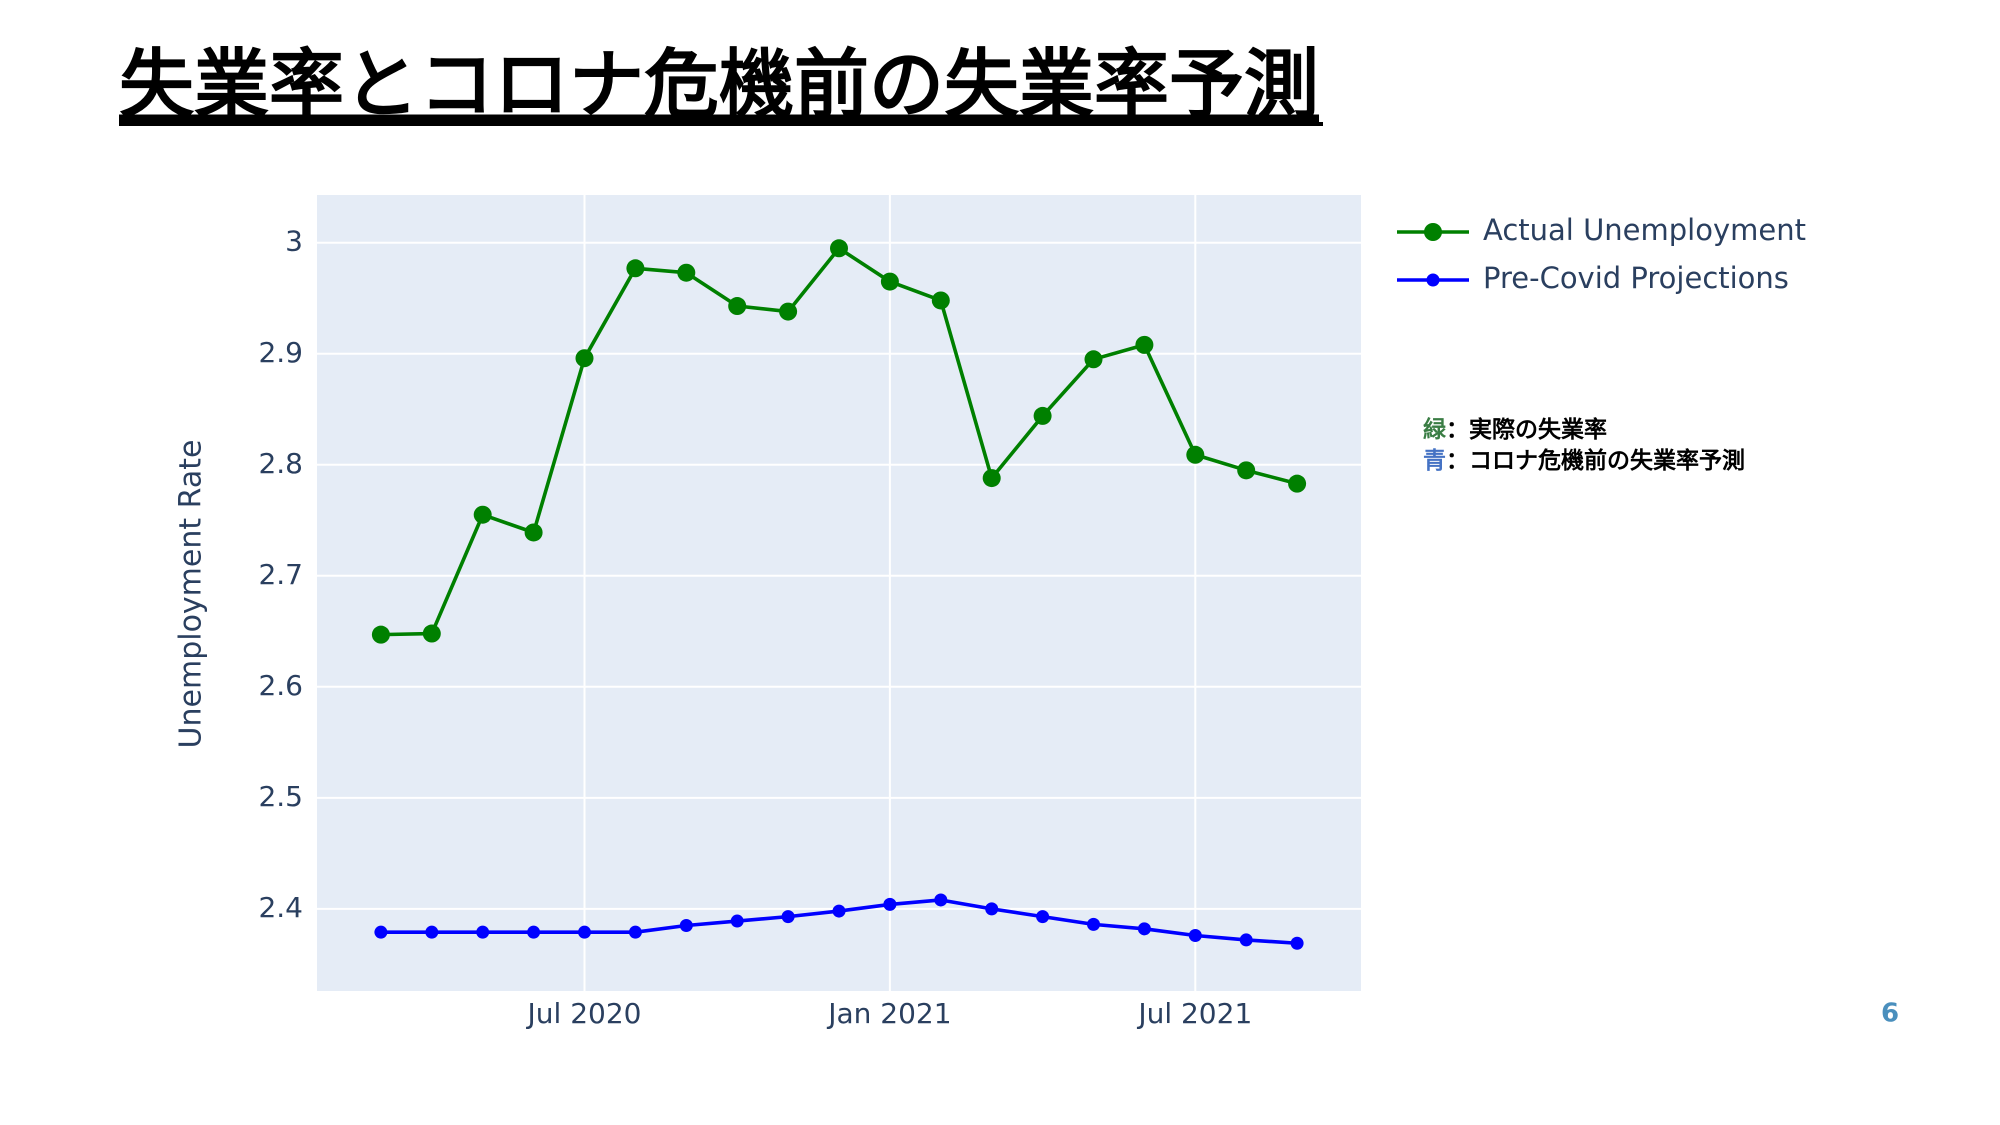  I want to click on x-tick-label: Jan 2021, so click(888, 1013).